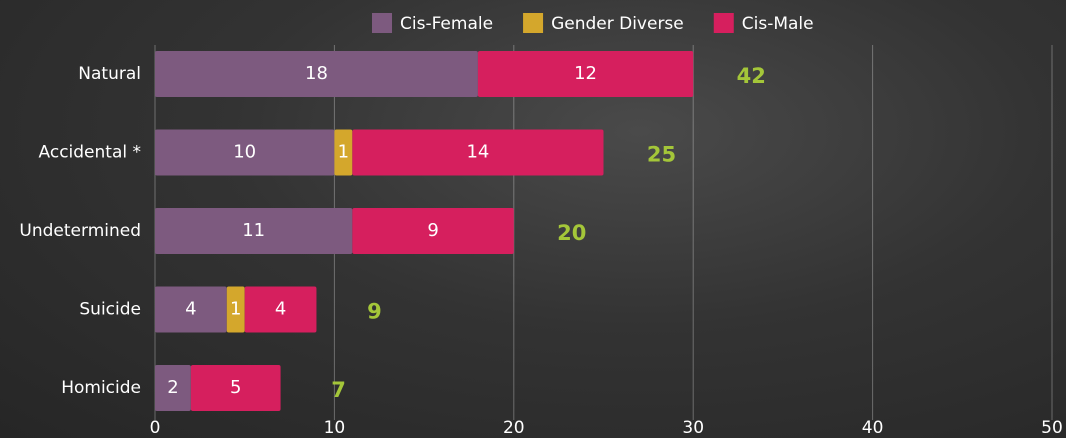 The height and width of the screenshot is (442, 1066). Describe the element at coordinates (335, 428) in the screenshot. I see `x-tick-label: 10` at that location.